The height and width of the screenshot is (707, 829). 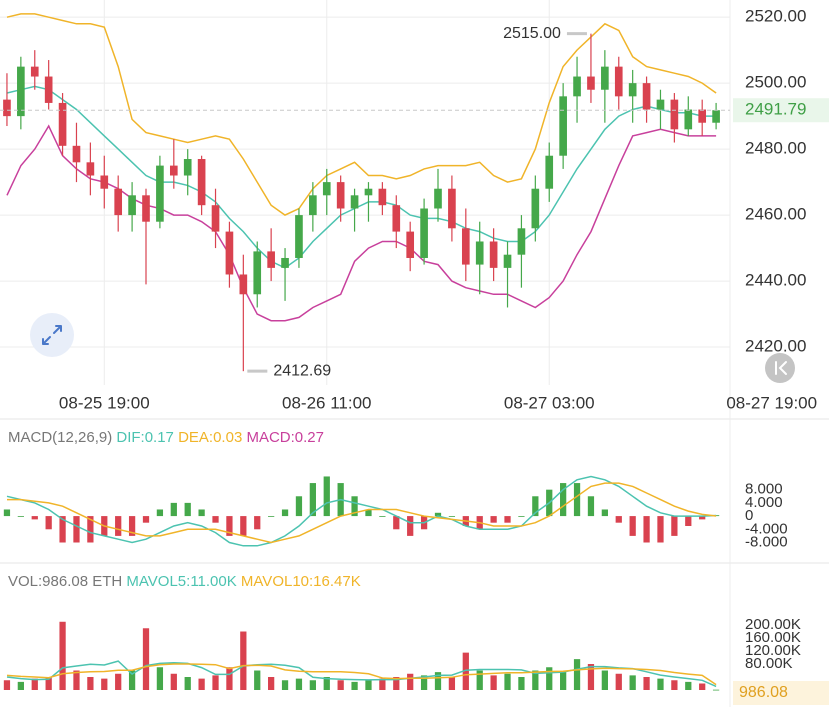 I want to click on y-tick-label: 2440.00, so click(x=775, y=280).